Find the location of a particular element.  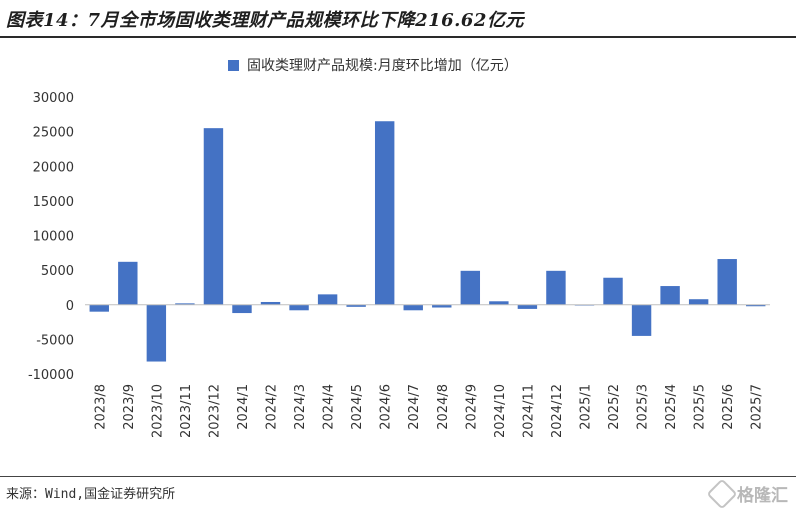

x-tick-label: 2024/10 is located at coordinates (500, 411).